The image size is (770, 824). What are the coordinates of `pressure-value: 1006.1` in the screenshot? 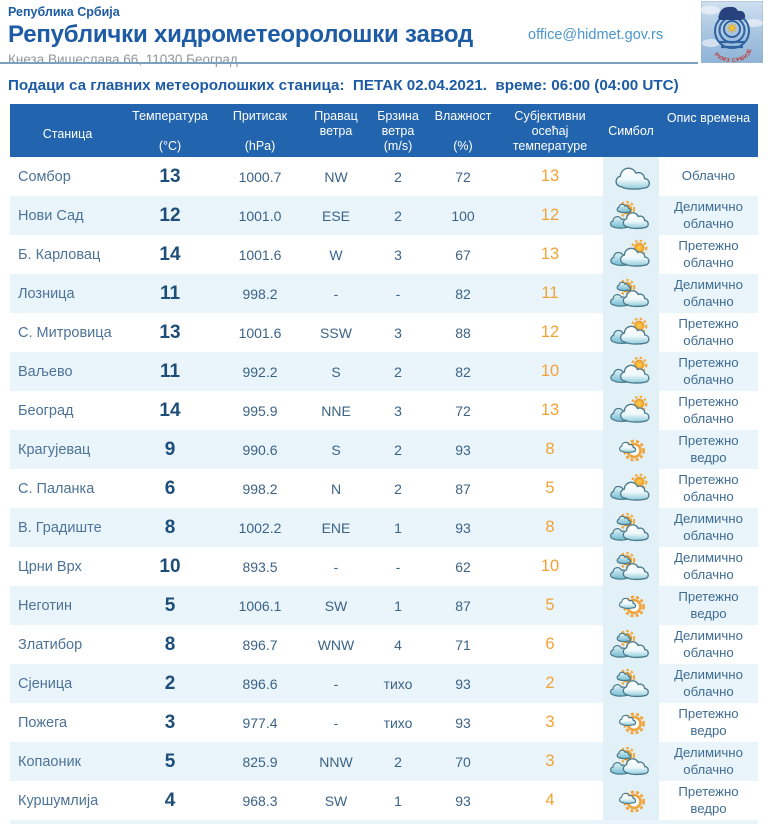 It's located at (260, 605).